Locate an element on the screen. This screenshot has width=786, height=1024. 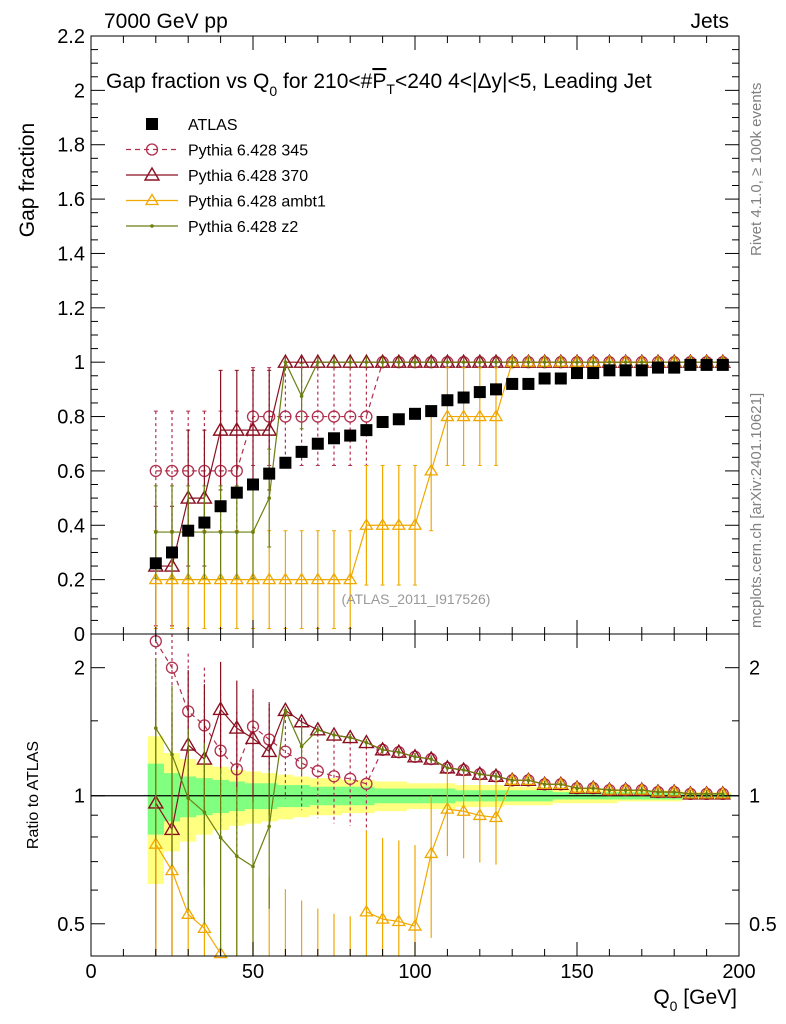
xtick-label: 150 is located at coordinates (576, 972).